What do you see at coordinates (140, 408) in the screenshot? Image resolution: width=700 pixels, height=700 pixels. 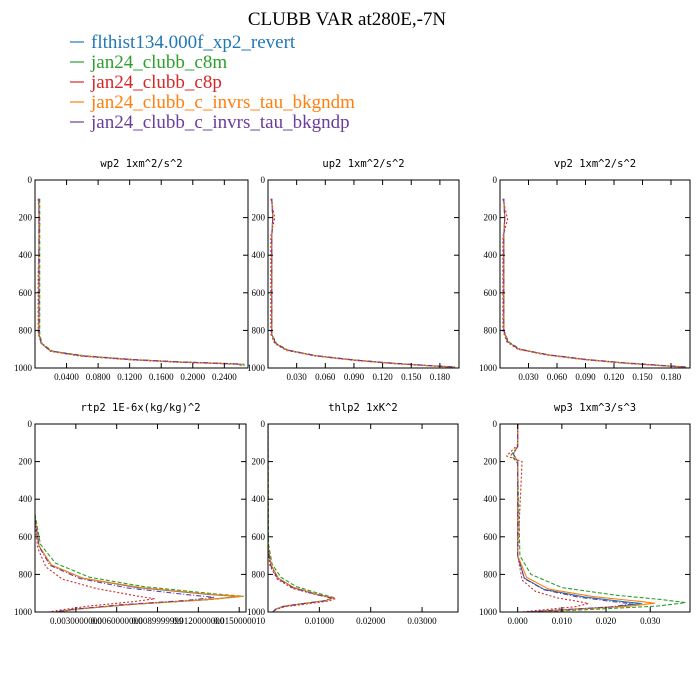 I see `panel-title: rtp2 1E-6x(kg/kg)^2` at bounding box center [140, 408].